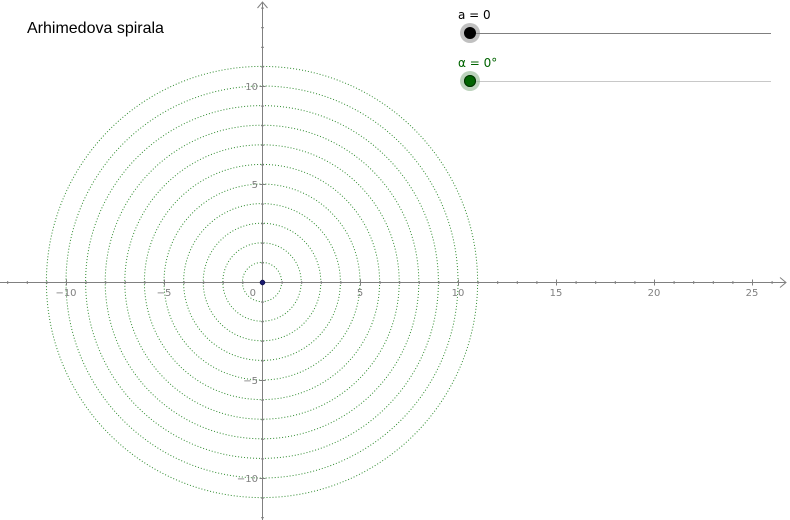 The width and height of the screenshot is (790, 520). What do you see at coordinates (251, 87) in the screenshot?
I see `y-tick-label: 10` at bounding box center [251, 87].